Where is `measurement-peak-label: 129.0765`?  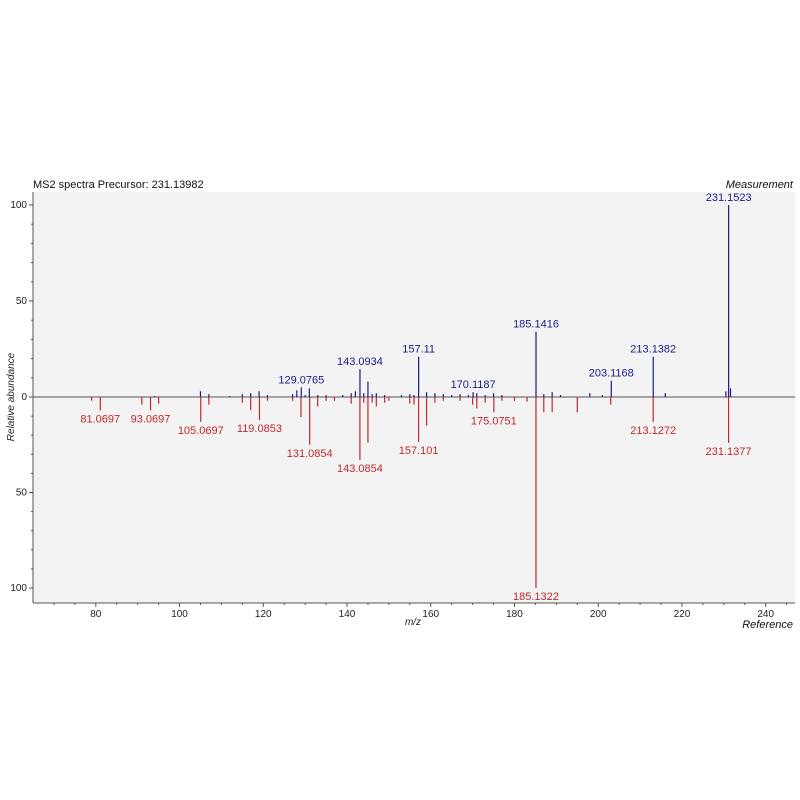
measurement-peak-label: 129.0765 is located at coordinates (301, 380).